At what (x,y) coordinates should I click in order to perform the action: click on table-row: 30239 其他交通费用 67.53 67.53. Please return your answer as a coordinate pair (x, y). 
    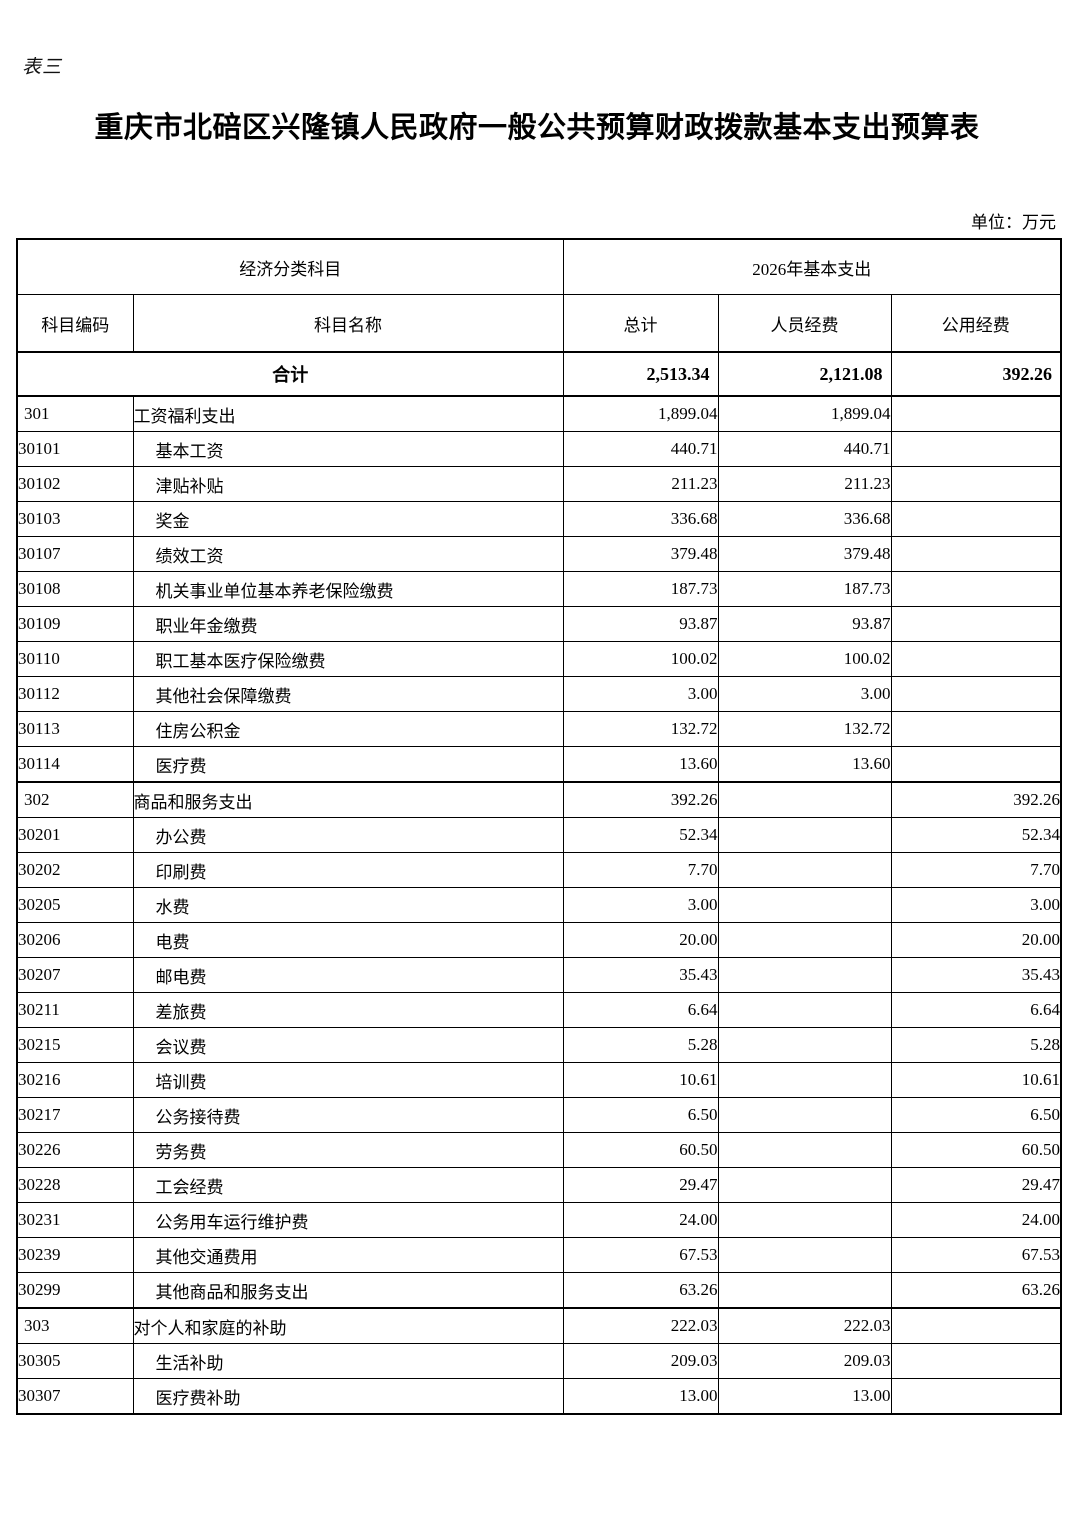
    Looking at the image, I should click on (539, 1255).